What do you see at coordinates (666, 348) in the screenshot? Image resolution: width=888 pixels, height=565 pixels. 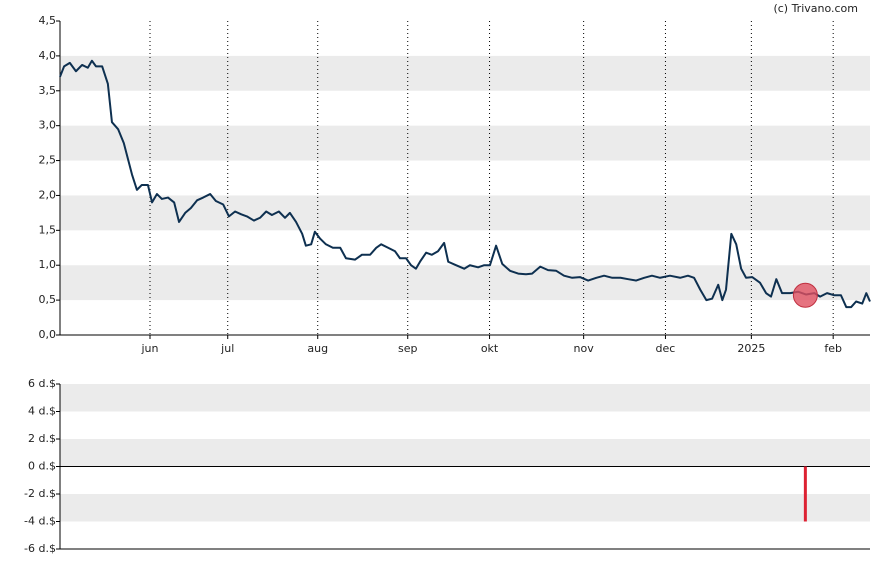 I see `x-tick-label: dec` at bounding box center [666, 348].